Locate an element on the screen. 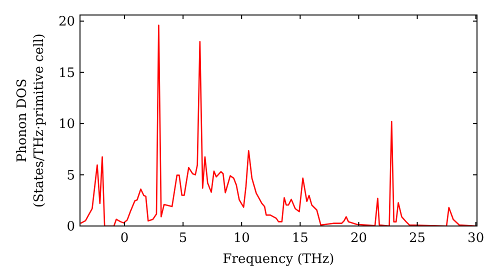 The height and width of the screenshot is (280, 500). x-tick-label: 25 is located at coordinates (417, 238).